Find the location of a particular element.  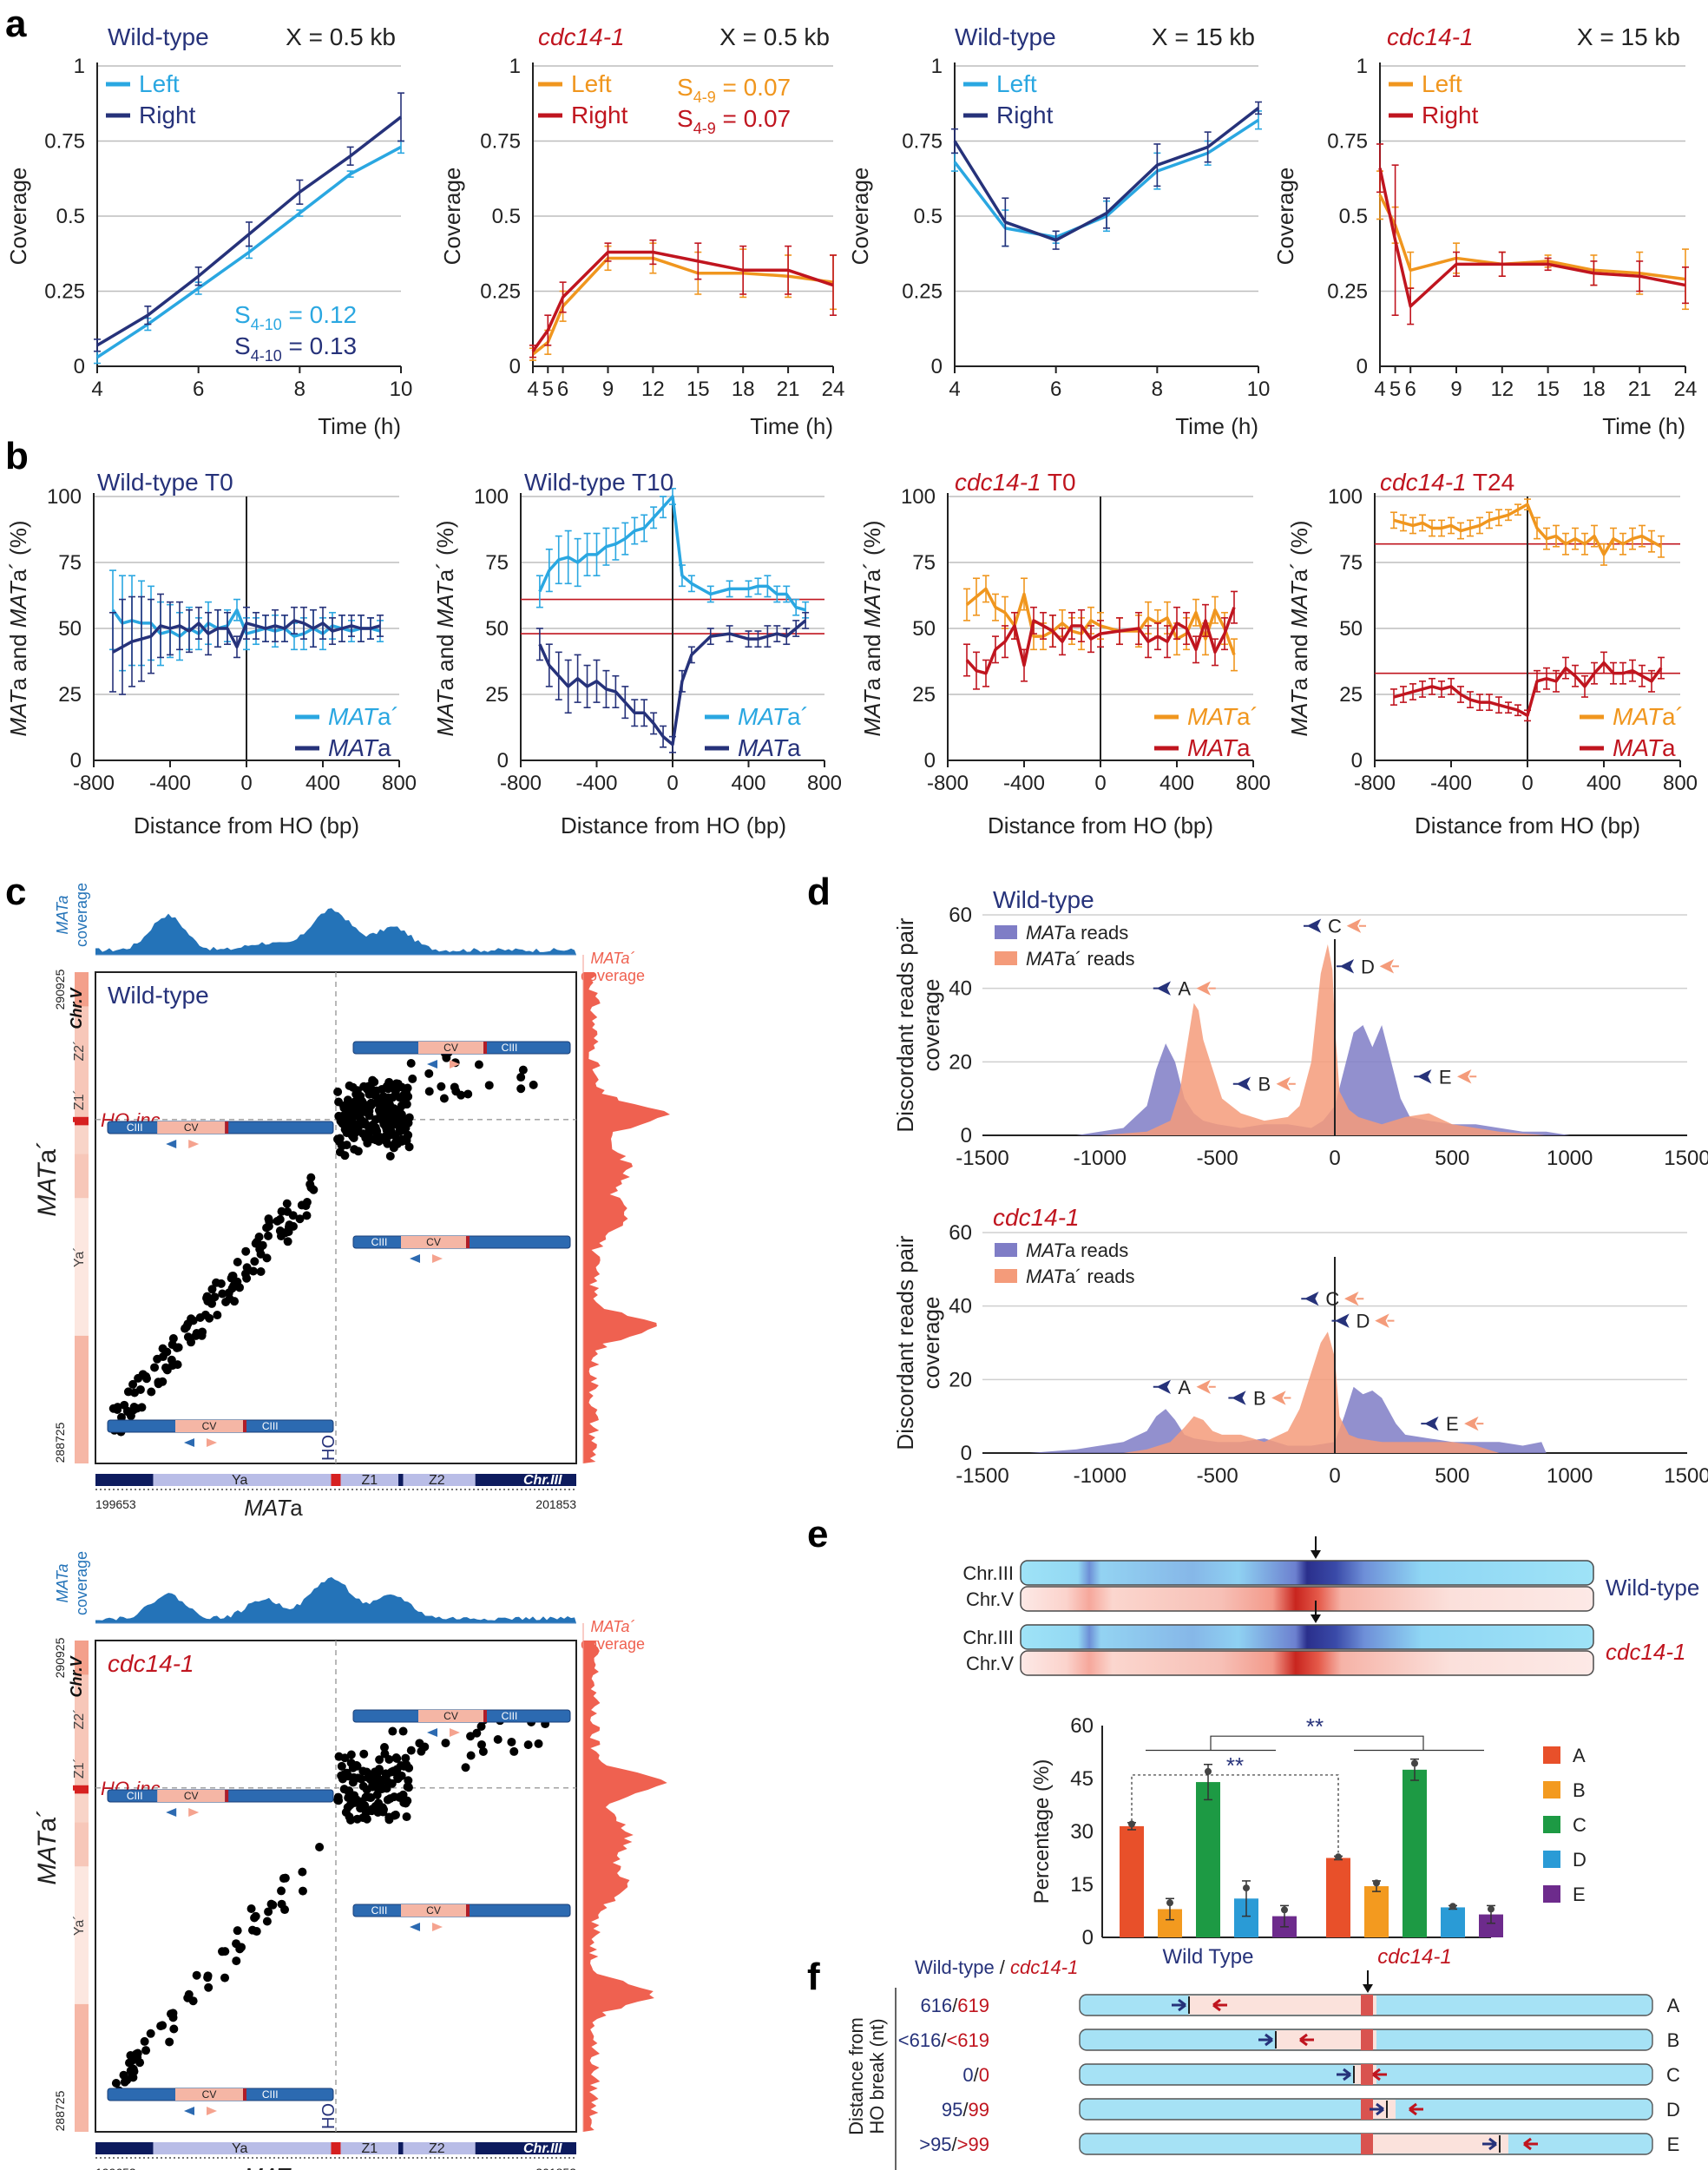

y-coordinate-top: 290925 is located at coordinates (60, 1657).